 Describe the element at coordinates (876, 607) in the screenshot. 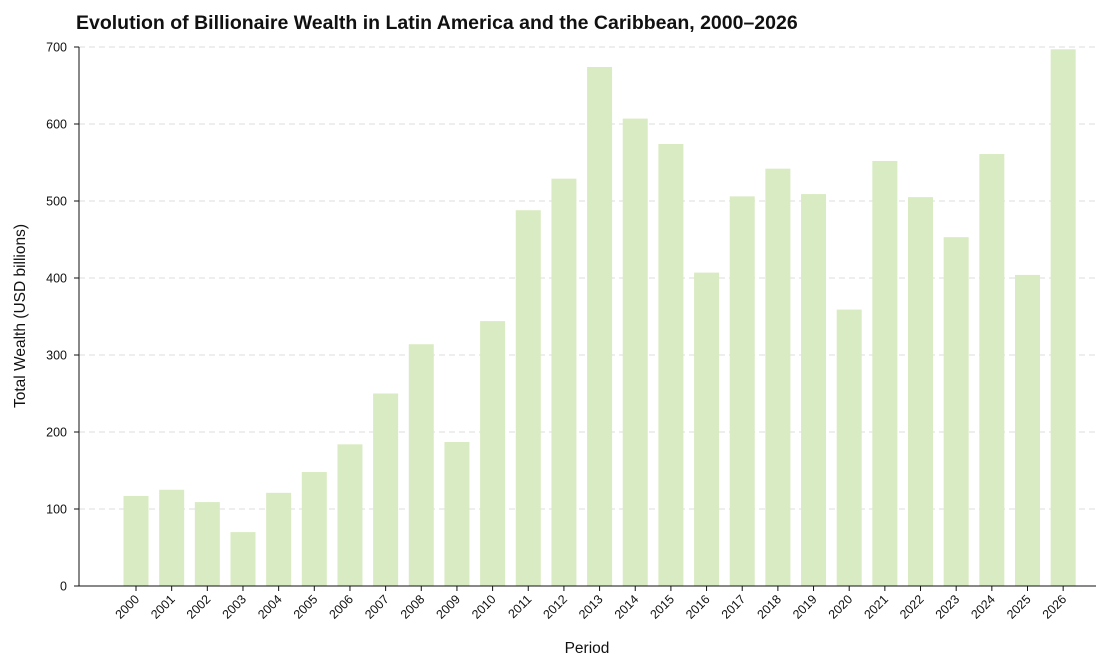

I see `x-tick-label: 2021` at that location.